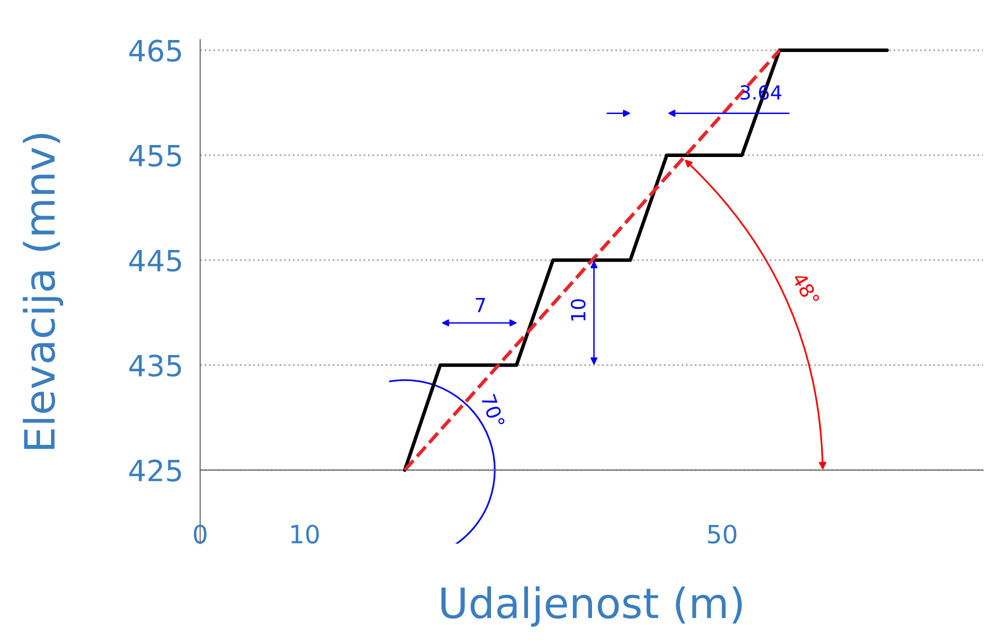 The width and height of the screenshot is (991, 641). Describe the element at coordinates (591, 606) in the screenshot. I see `x-axis-title: Udaljenost (m)` at that location.